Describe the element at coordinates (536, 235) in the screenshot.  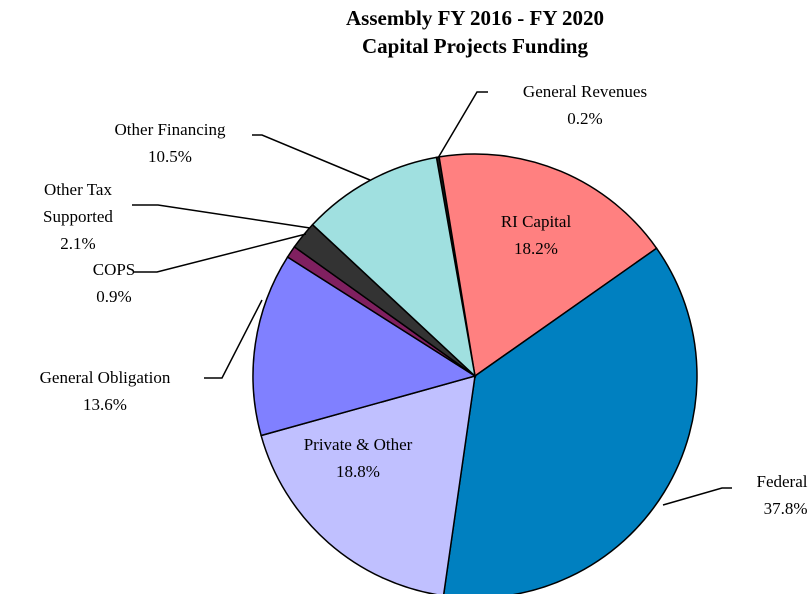
I see `slice-label: RI Capital 18.2%` at that location.